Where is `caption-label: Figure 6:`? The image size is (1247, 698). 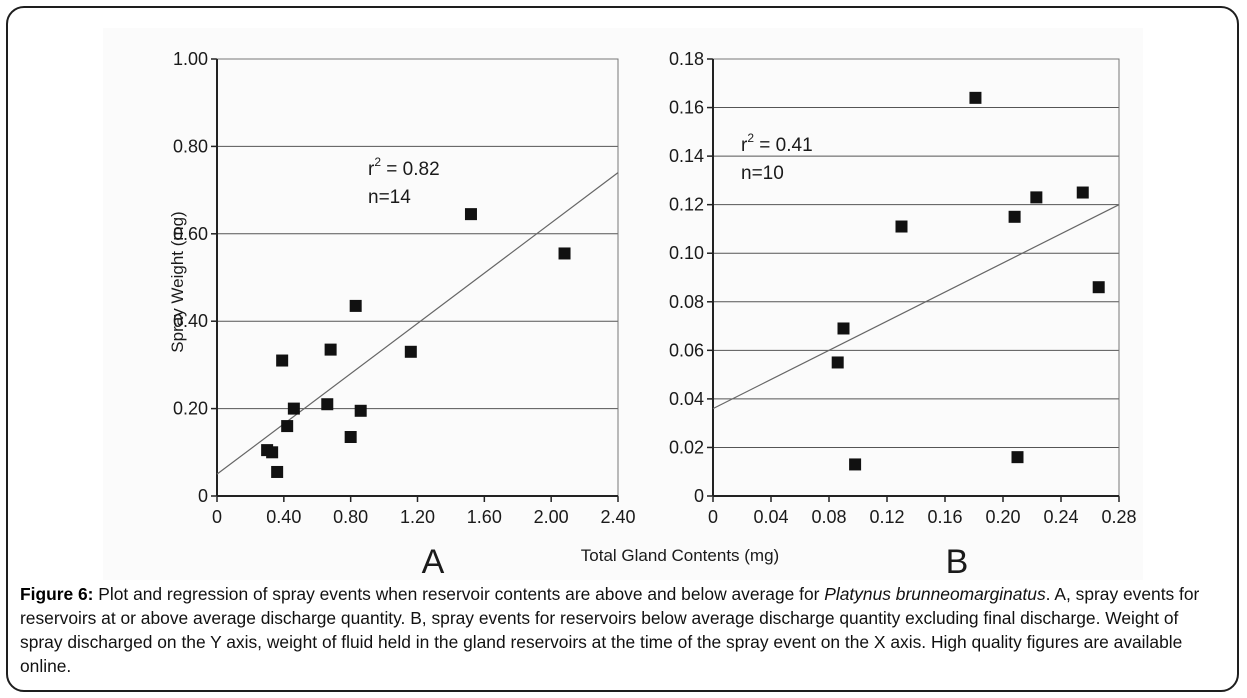
caption-label: Figure 6: is located at coordinates (57, 594).